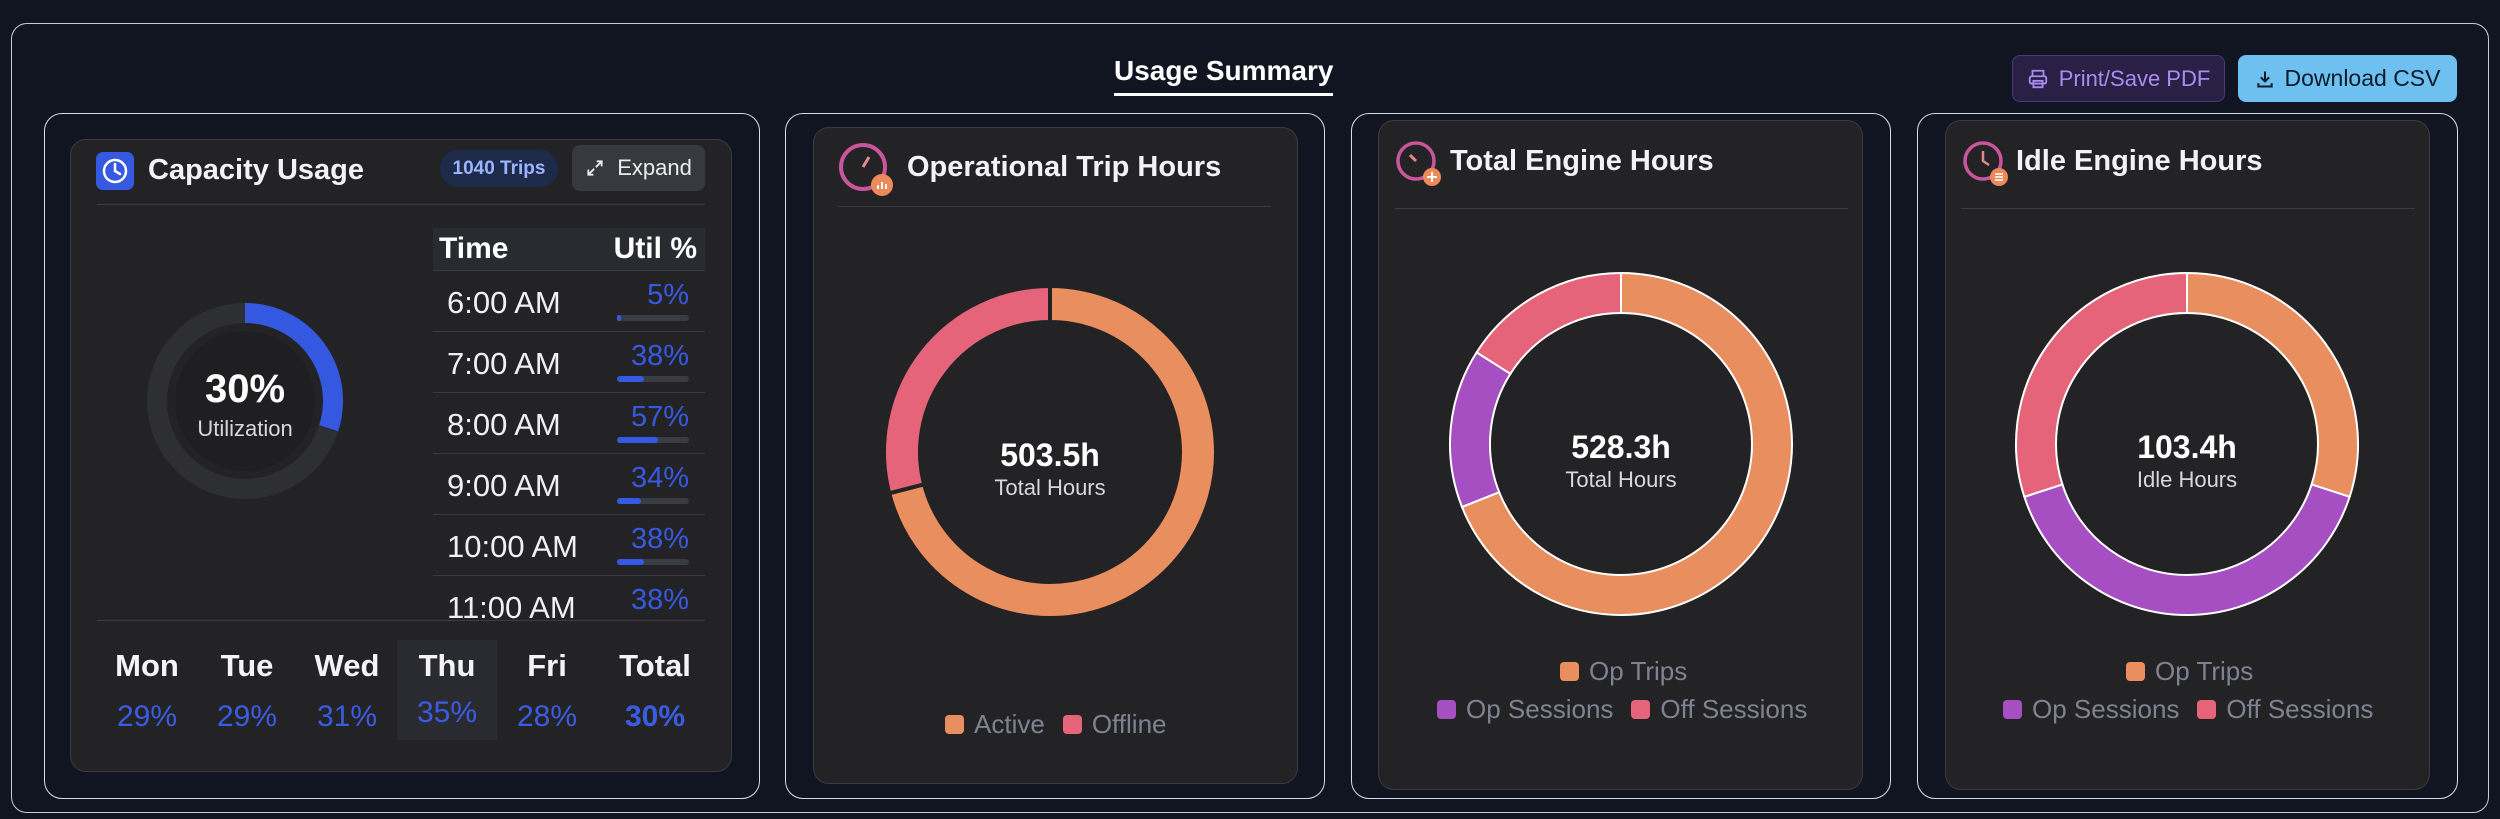 This screenshot has width=2500, height=819. Describe the element at coordinates (1622, 709) in the screenshot. I see `chart2-legend-row2: Op Sessions Off Sessions` at that location.